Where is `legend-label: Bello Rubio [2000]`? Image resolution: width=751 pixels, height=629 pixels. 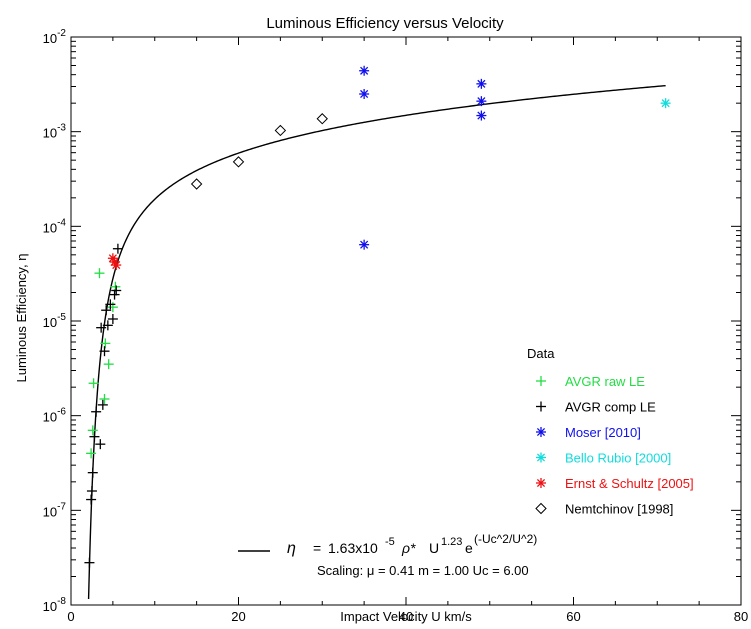 legend-label: Bello Rubio [2000] is located at coordinates (618, 458).